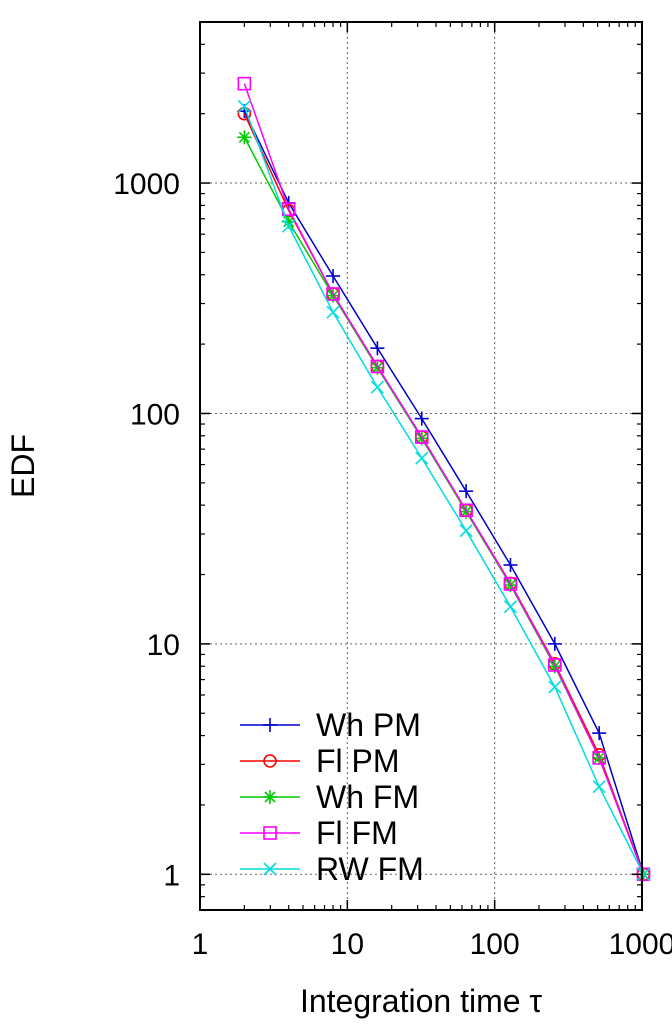  Describe the element at coordinates (244, 137) in the screenshot. I see `data-point-wh-fm` at that location.